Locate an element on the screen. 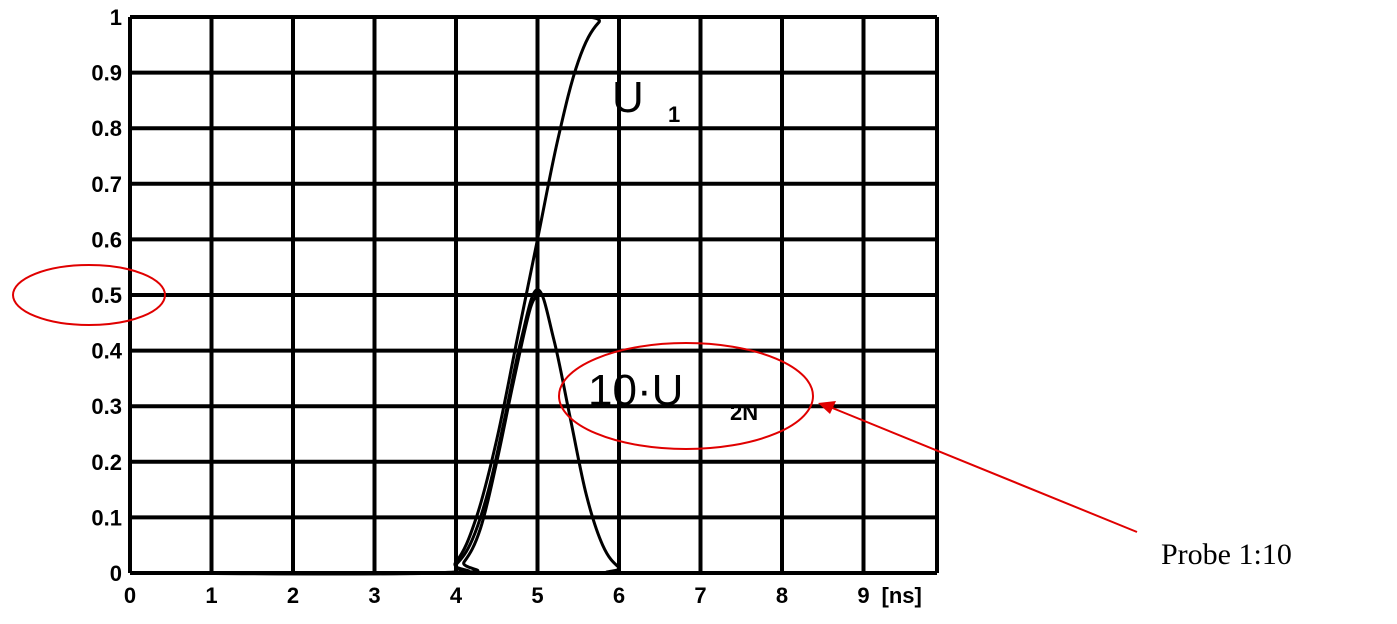 The image size is (1397, 624). y-tick-label: 0.5 is located at coordinates (106, 295).